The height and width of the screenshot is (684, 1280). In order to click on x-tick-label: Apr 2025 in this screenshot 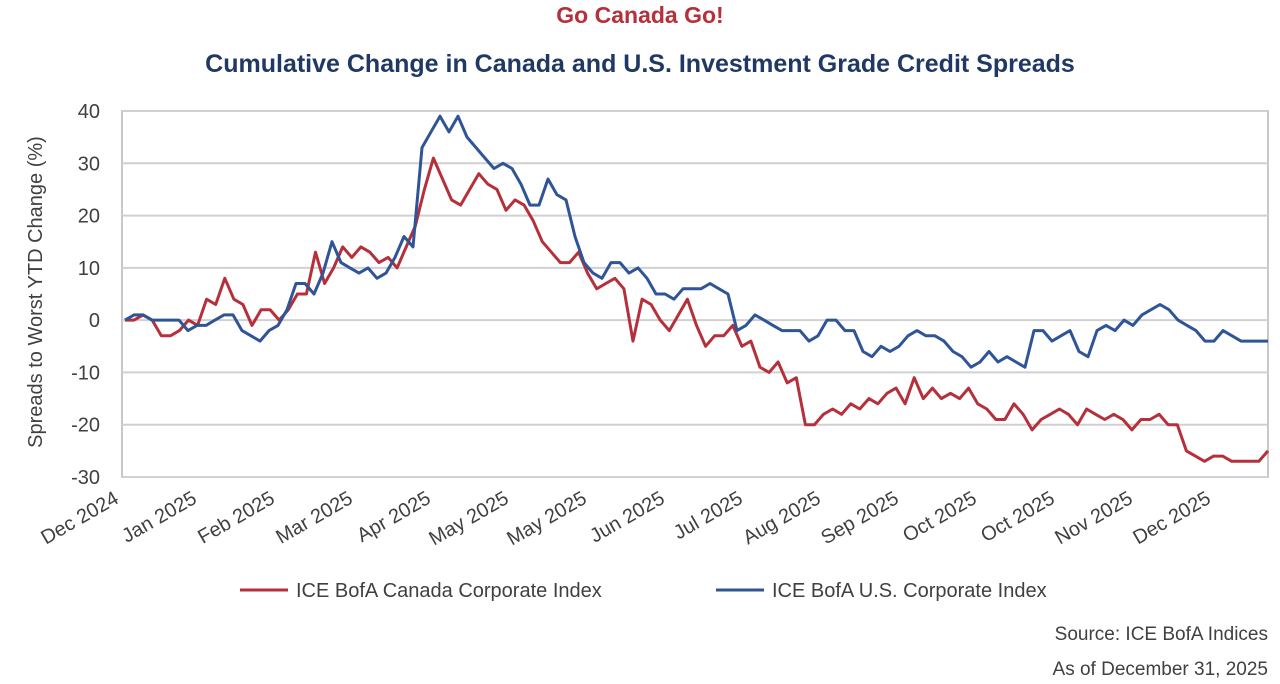, I will do `click(393, 517)`.